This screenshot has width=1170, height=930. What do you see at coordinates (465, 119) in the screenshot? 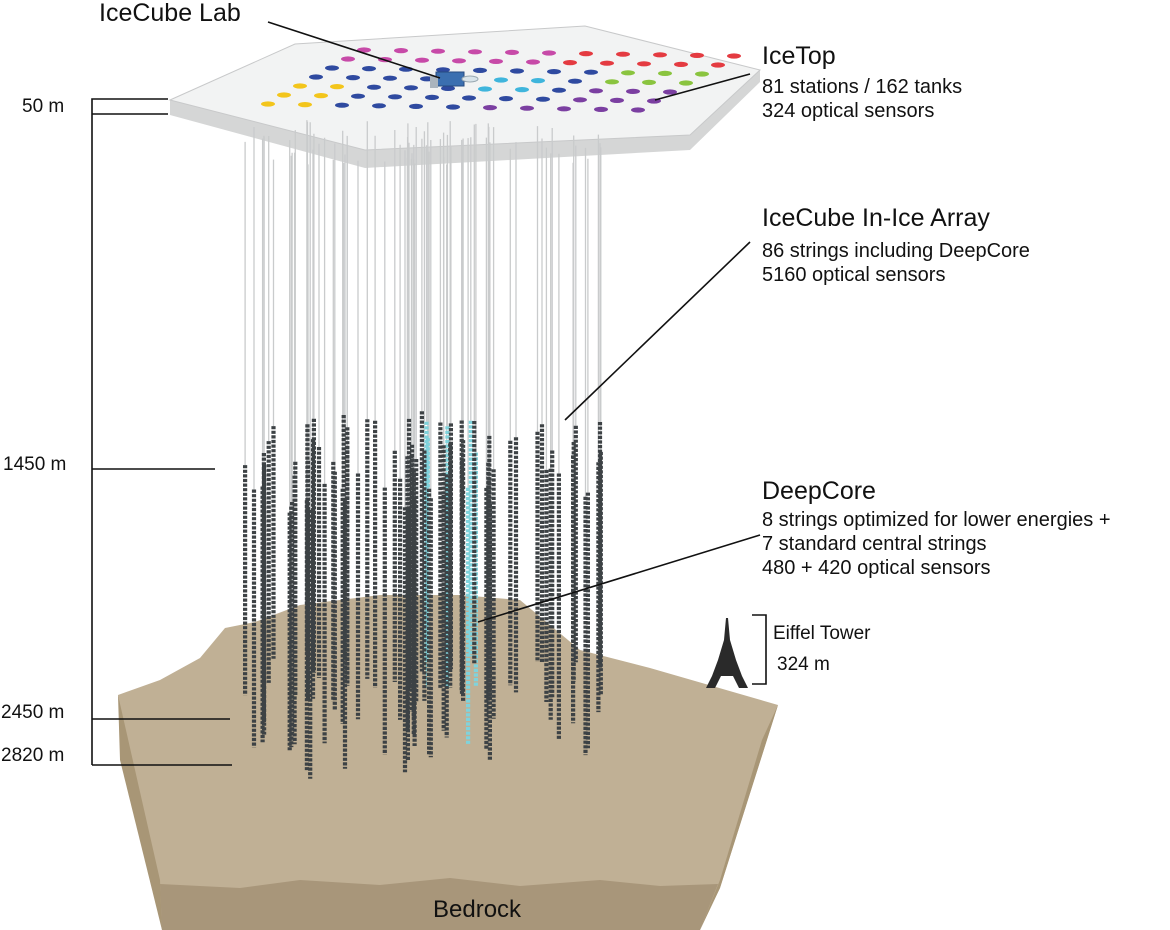
I see `surface-plate-side` at bounding box center [465, 119].